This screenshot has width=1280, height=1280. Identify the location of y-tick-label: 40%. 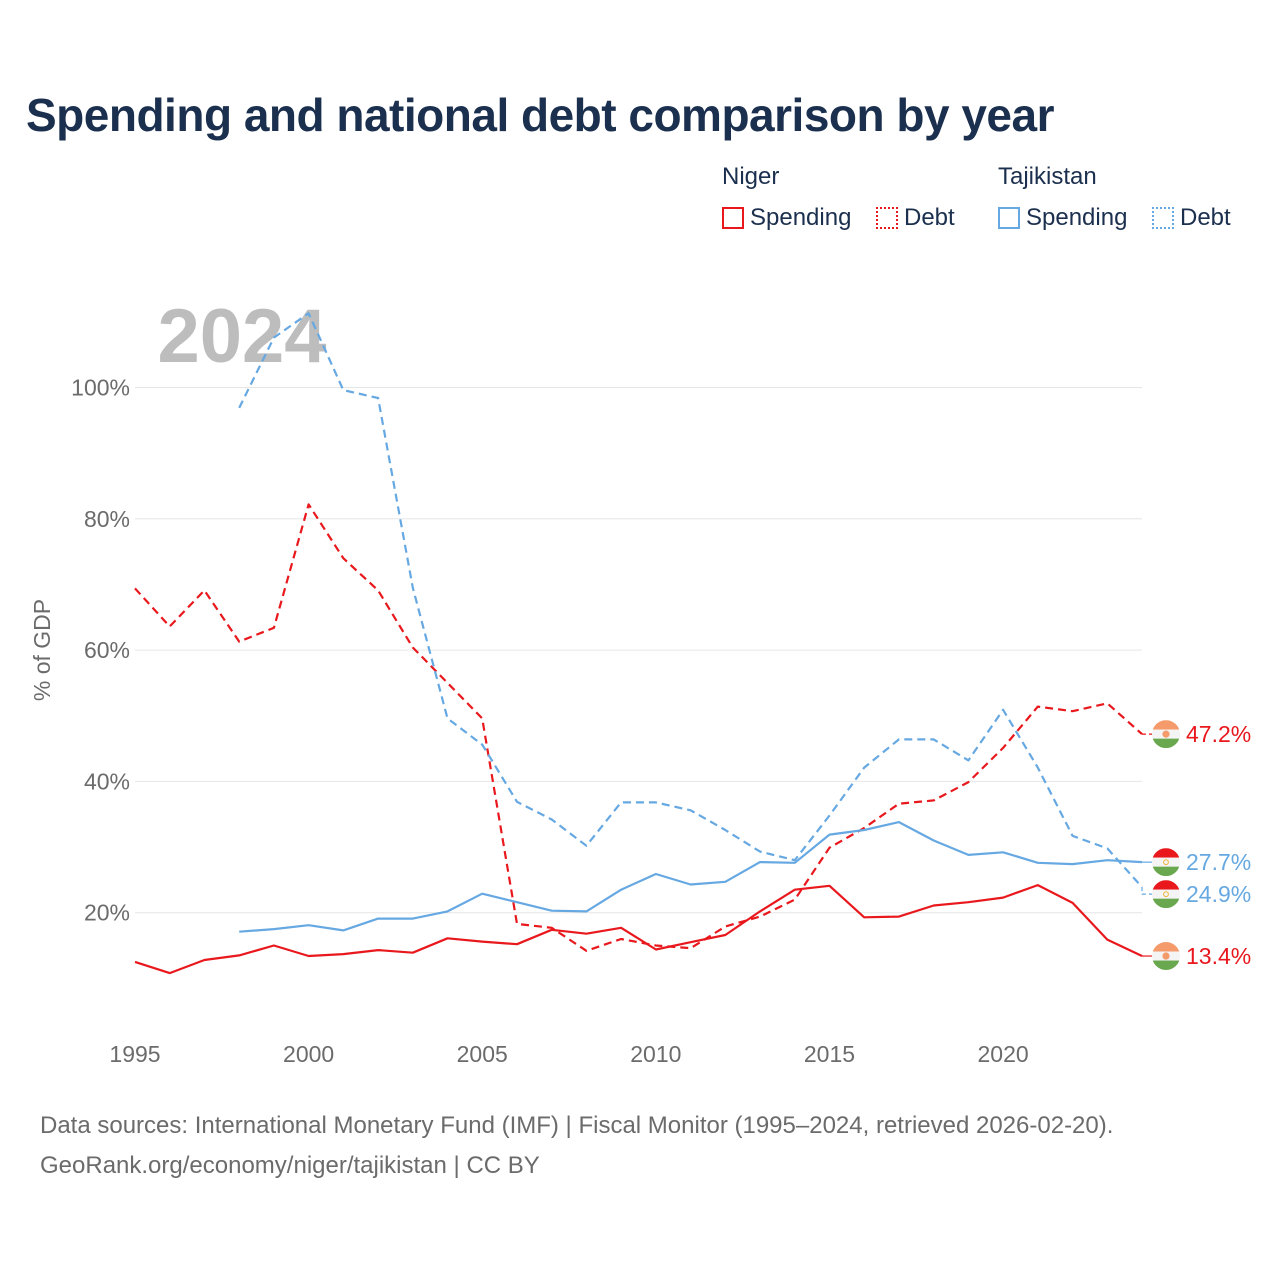
(107, 781).